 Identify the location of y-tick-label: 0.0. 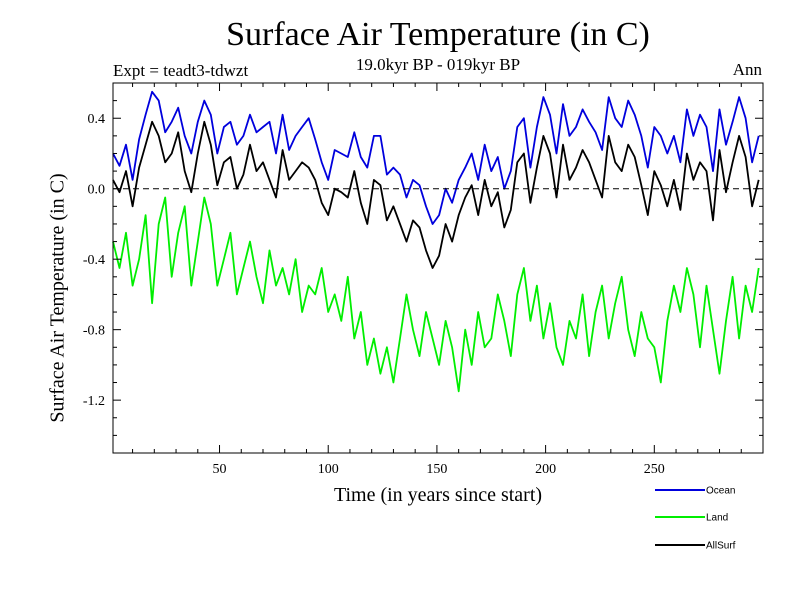
(97, 190).